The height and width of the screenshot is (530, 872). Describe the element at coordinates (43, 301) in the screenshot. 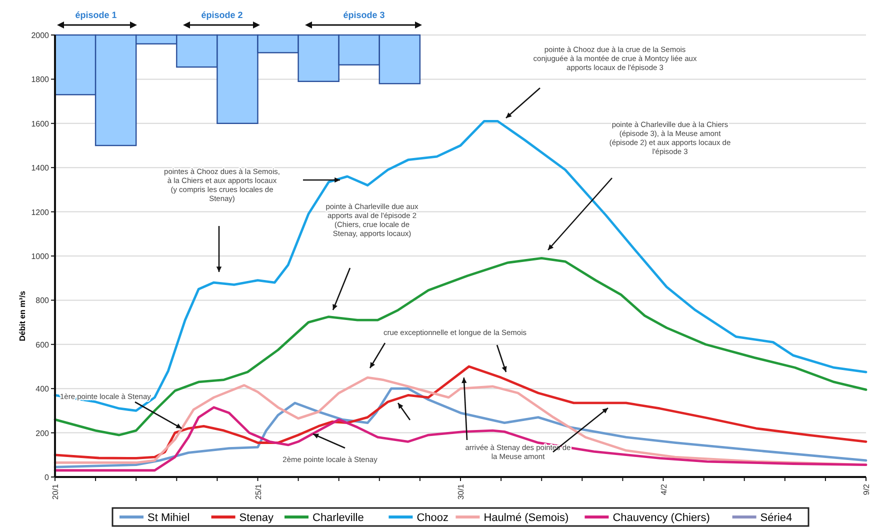

I see `y-tick-label: 800` at that location.